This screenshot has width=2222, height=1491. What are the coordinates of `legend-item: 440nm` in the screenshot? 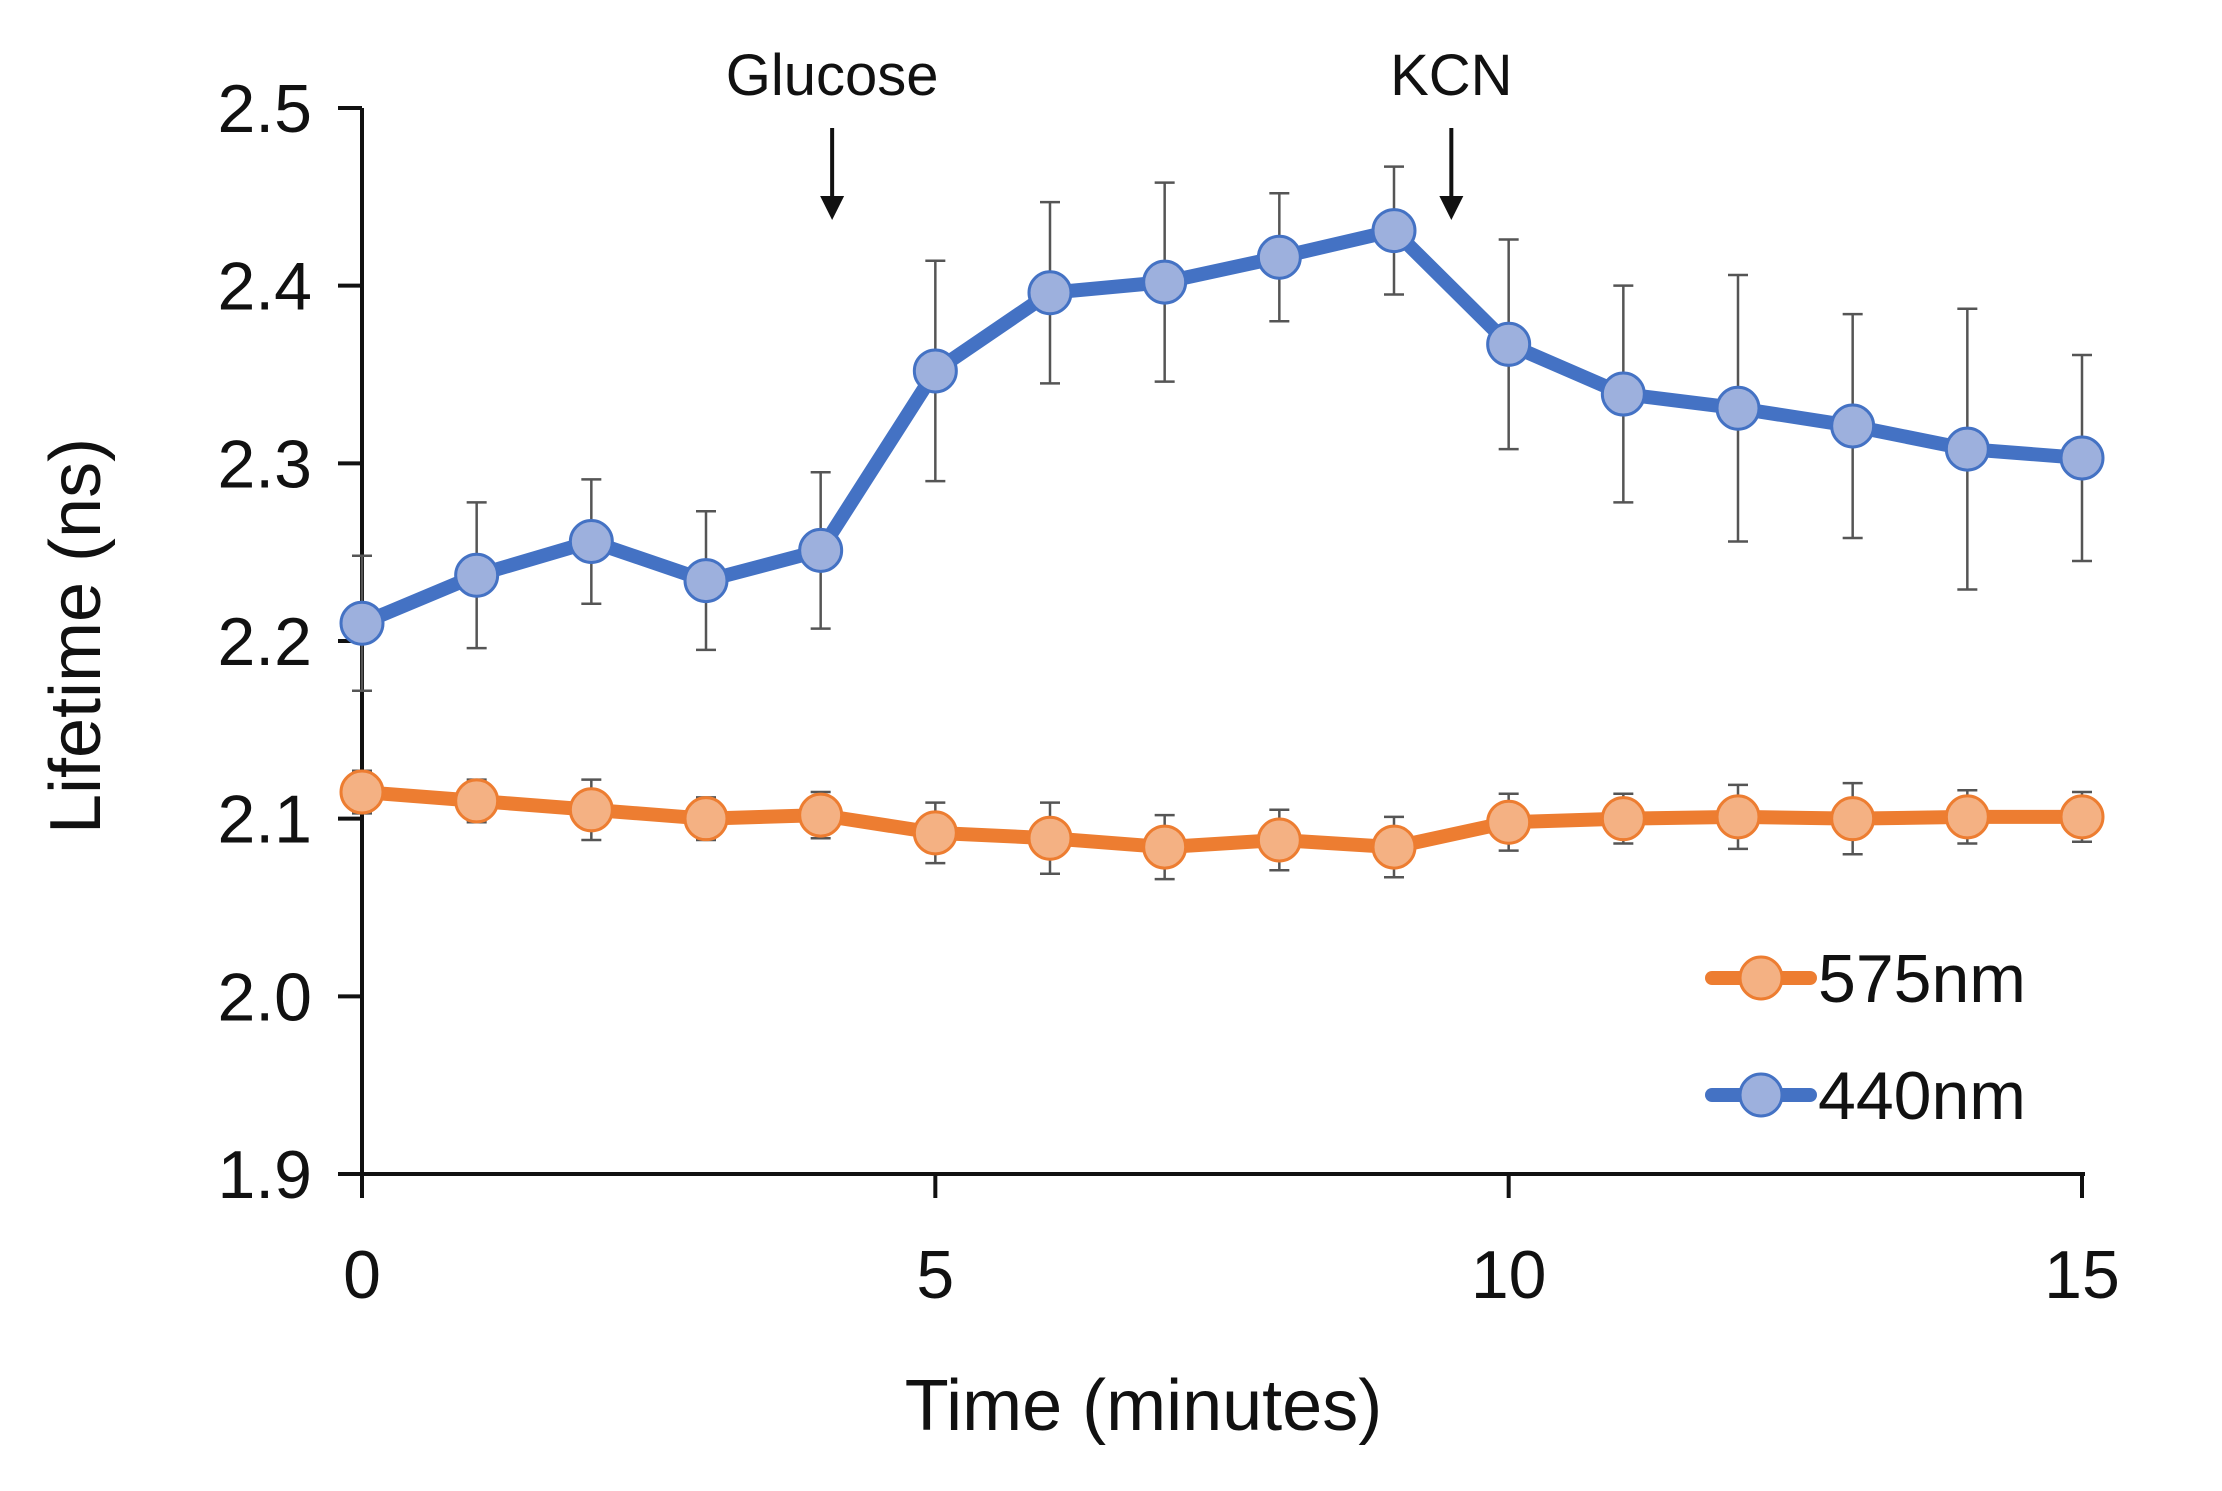 It's located at (1865, 1096).